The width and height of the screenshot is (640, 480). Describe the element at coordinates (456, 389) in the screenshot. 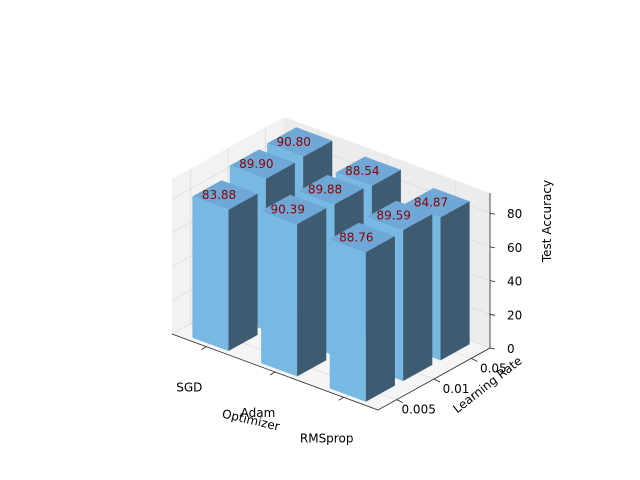

I see `y-tick-label: 0.01` at that location.